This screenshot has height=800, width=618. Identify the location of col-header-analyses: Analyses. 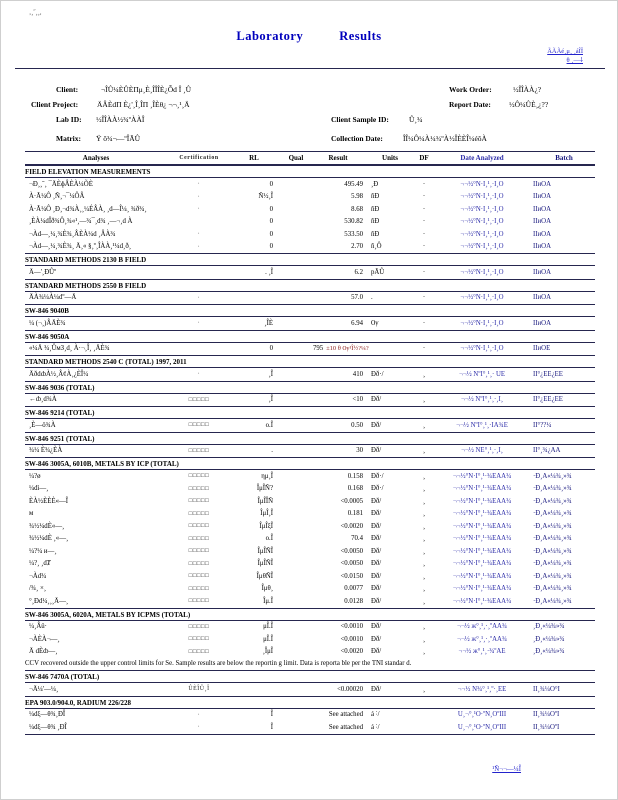
(96, 158).